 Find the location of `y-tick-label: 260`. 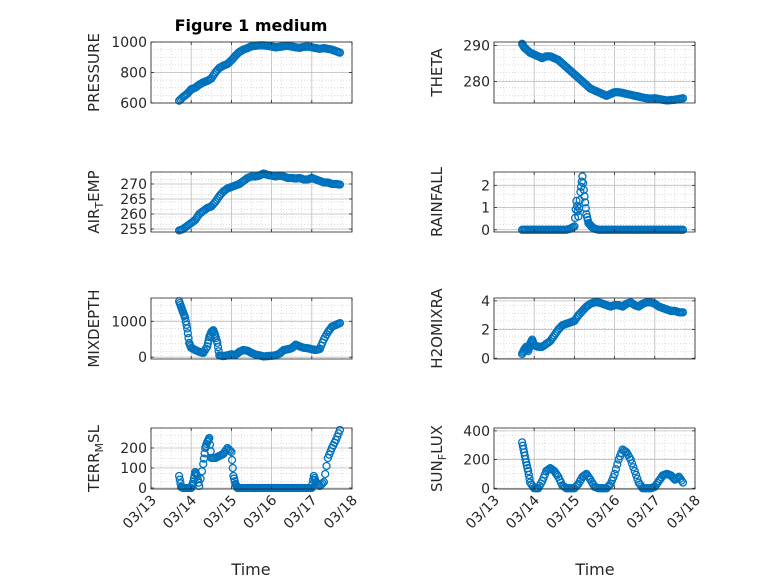

y-tick-label: 260 is located at coordinates (133, 215).